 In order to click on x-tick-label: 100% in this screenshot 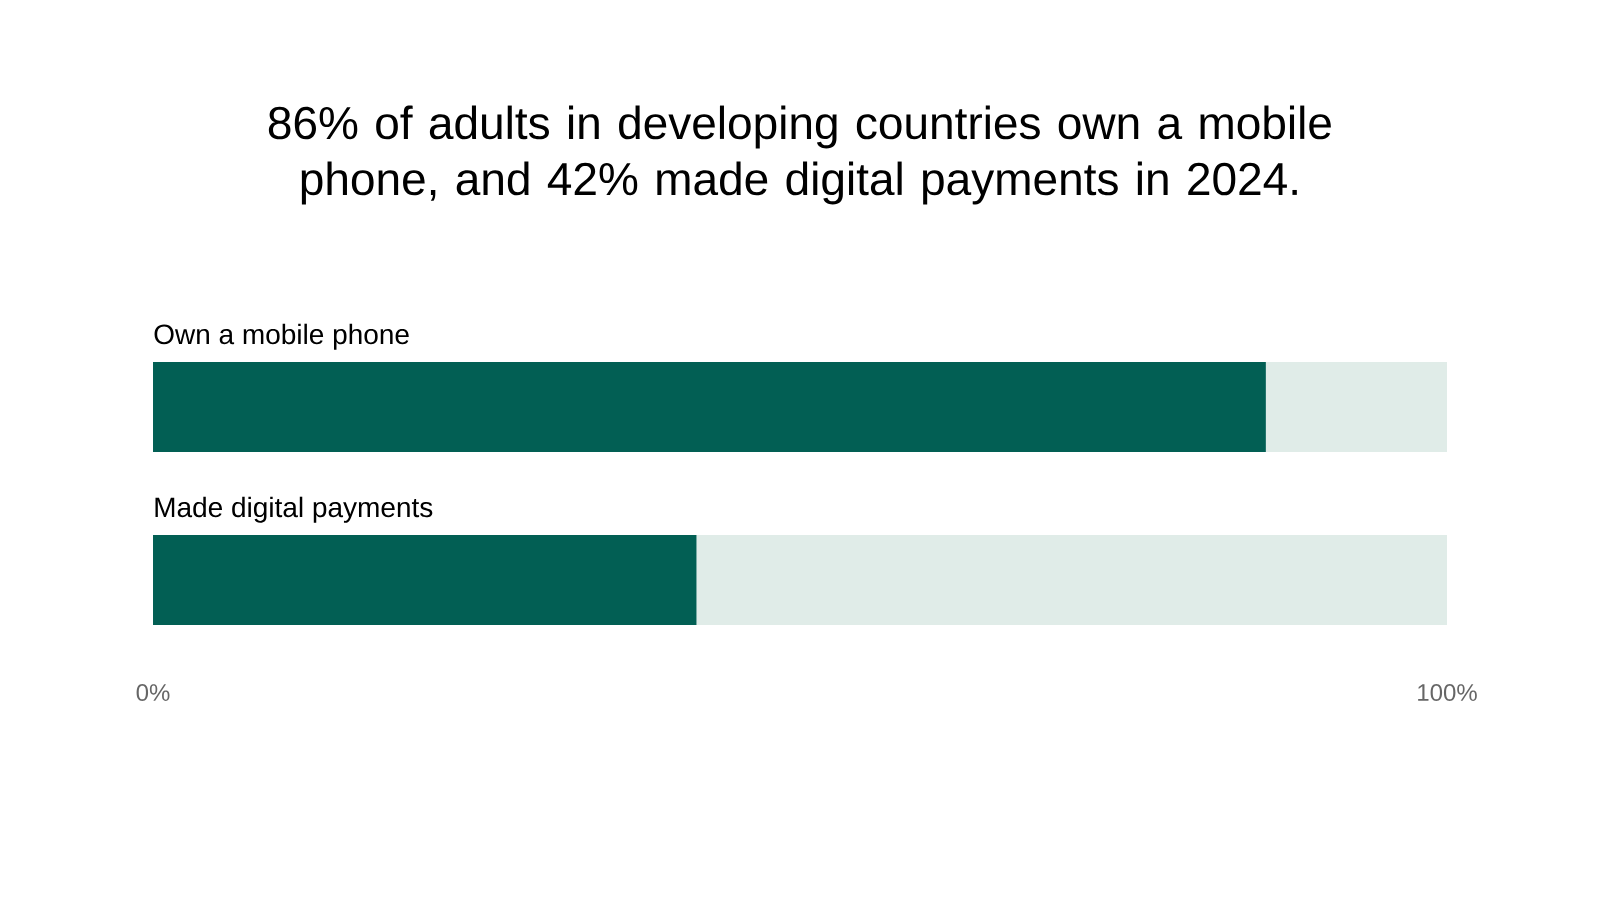, I will do `click(1447, 693)`.